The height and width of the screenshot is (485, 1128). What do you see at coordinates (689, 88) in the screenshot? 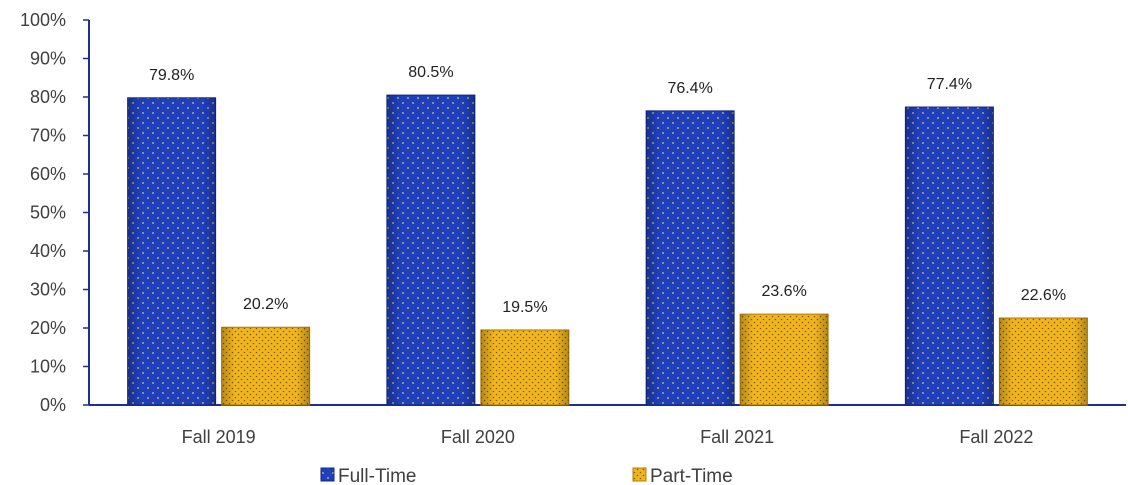
I see `data-label: 76.4%` at bounding box center [689, 88].